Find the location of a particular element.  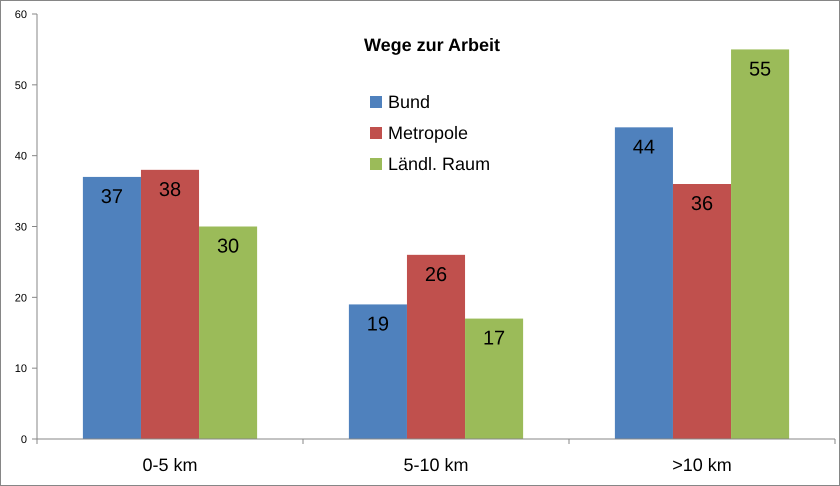

x-tick-label: 5-10 km is located at coordinates (436, 465).